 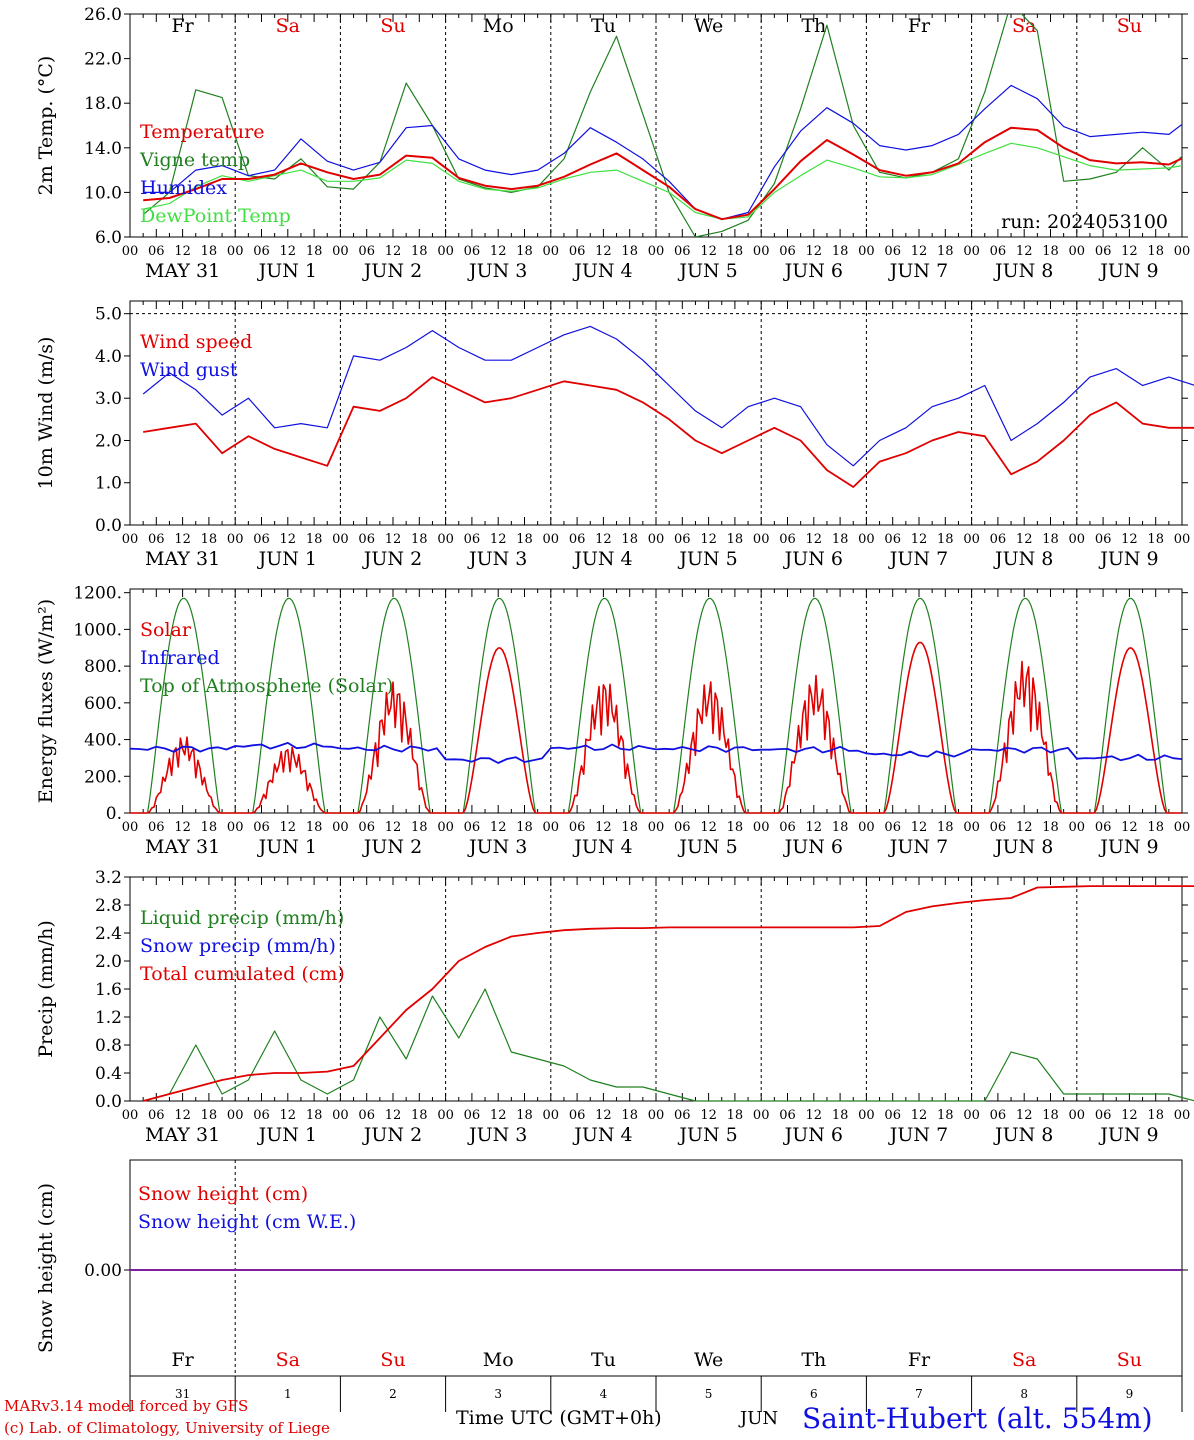 What do you see at coordinates (182, 559) in the screenshot?
I see `date-label: MAY 31` at bounding box center [182, 559].